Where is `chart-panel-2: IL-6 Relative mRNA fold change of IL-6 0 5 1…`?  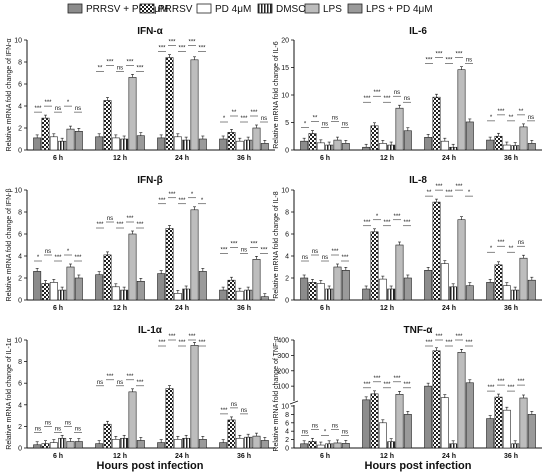
chart-panel-2: IL-6 Relative mRNA fold change of IL-6 0 5 1… is located at coordinates (407, 94).